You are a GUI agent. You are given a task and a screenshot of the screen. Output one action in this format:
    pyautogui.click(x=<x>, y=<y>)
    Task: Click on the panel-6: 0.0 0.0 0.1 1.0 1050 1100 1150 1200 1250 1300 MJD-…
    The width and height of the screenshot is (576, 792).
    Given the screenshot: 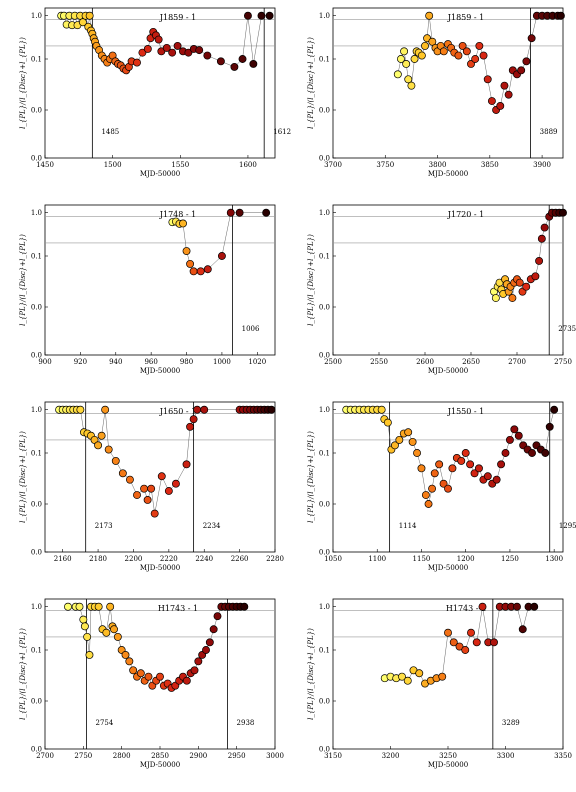 What is the action you would take?
    pyautogui.click(x=441, y=486)
    